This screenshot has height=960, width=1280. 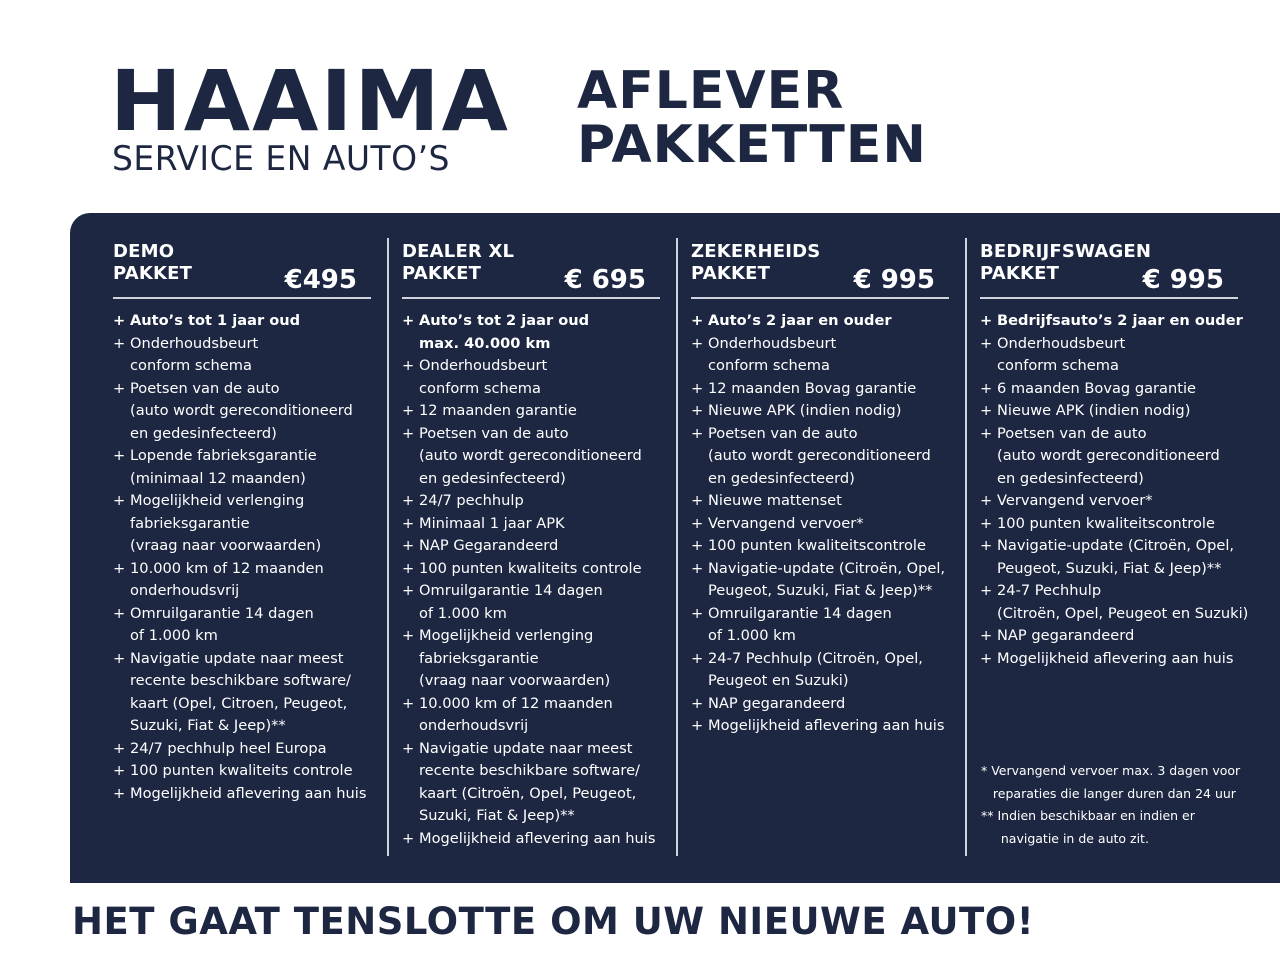 What do you see at coordinates (775, 500) in the screenshot?
I see `feature-line: Nieuwe mattenset` at bounding box center [775, 500].